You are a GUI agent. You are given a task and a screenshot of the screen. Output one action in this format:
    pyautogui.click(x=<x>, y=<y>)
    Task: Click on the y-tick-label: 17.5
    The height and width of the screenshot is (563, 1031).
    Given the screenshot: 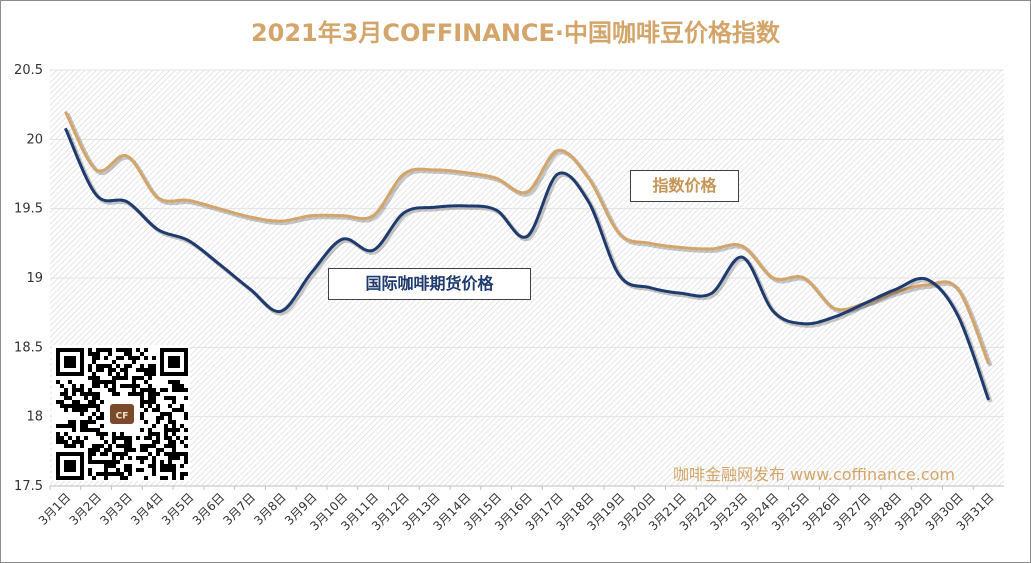 What is the action you would take?
    pyautogui.click(x=28, y=486)
    